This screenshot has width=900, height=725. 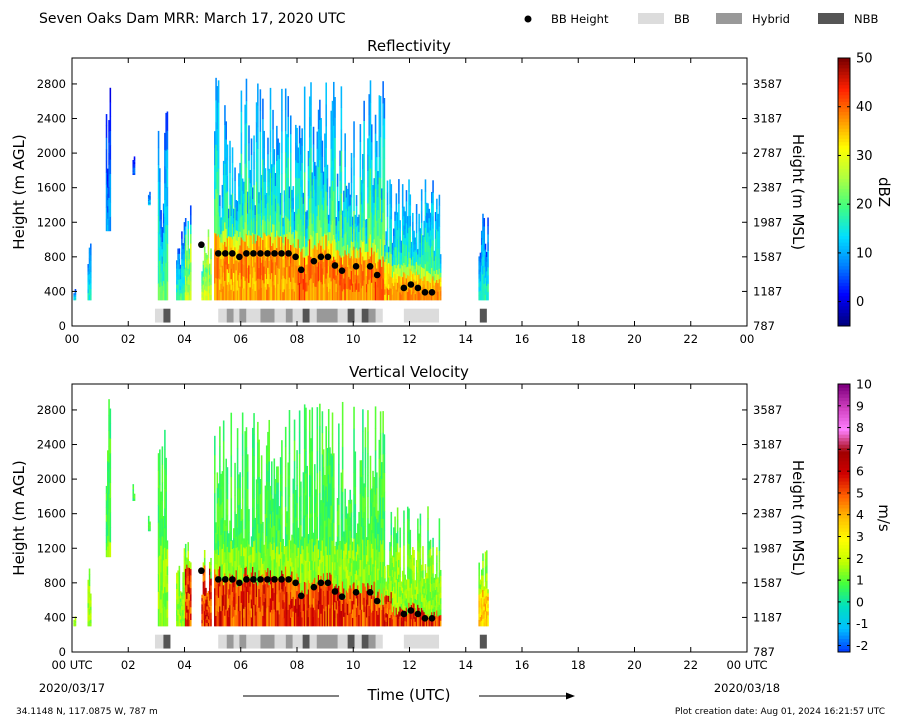 I want to click on colorbar-tick-label: 10, so click(x=864, y=253).